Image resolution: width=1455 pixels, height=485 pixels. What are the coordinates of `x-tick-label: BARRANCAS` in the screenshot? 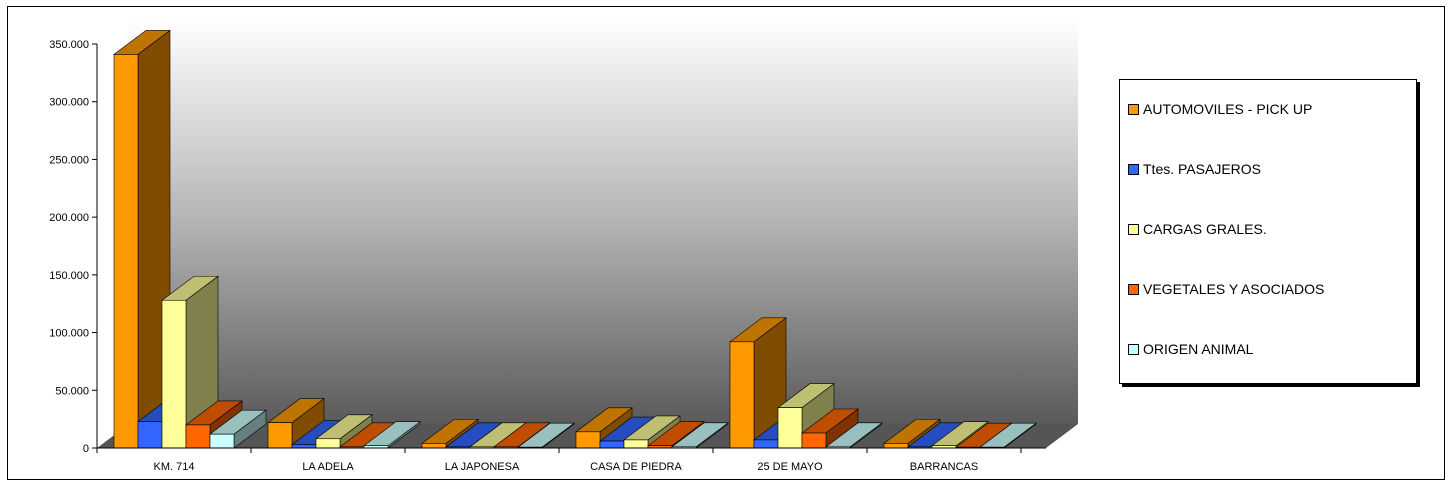 It's located at (944, 467).